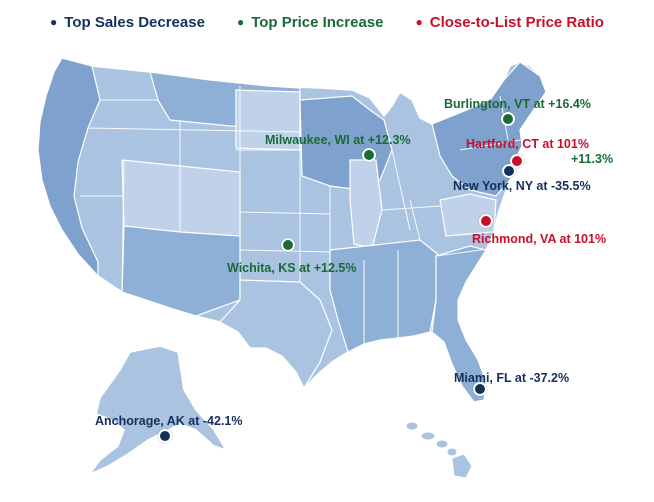 The height and width of the screenshot is (502, 654). Describe the element at coordinates (512, 378) in the screenshot. I see `city-label-miami: Miami, FL at -37.2%` at that location.